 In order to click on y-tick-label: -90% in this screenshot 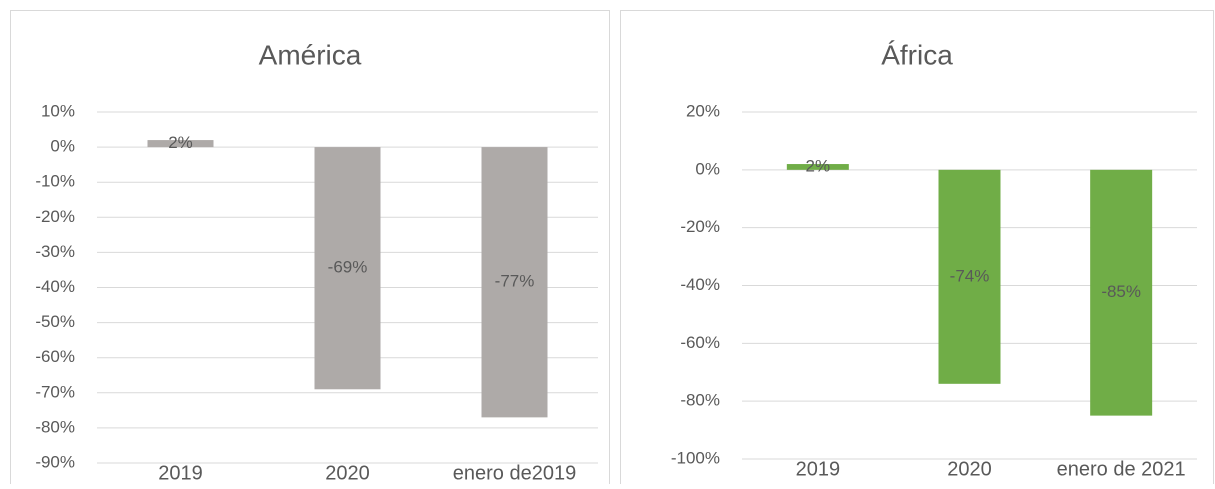, I will do `click(55, 461)`.